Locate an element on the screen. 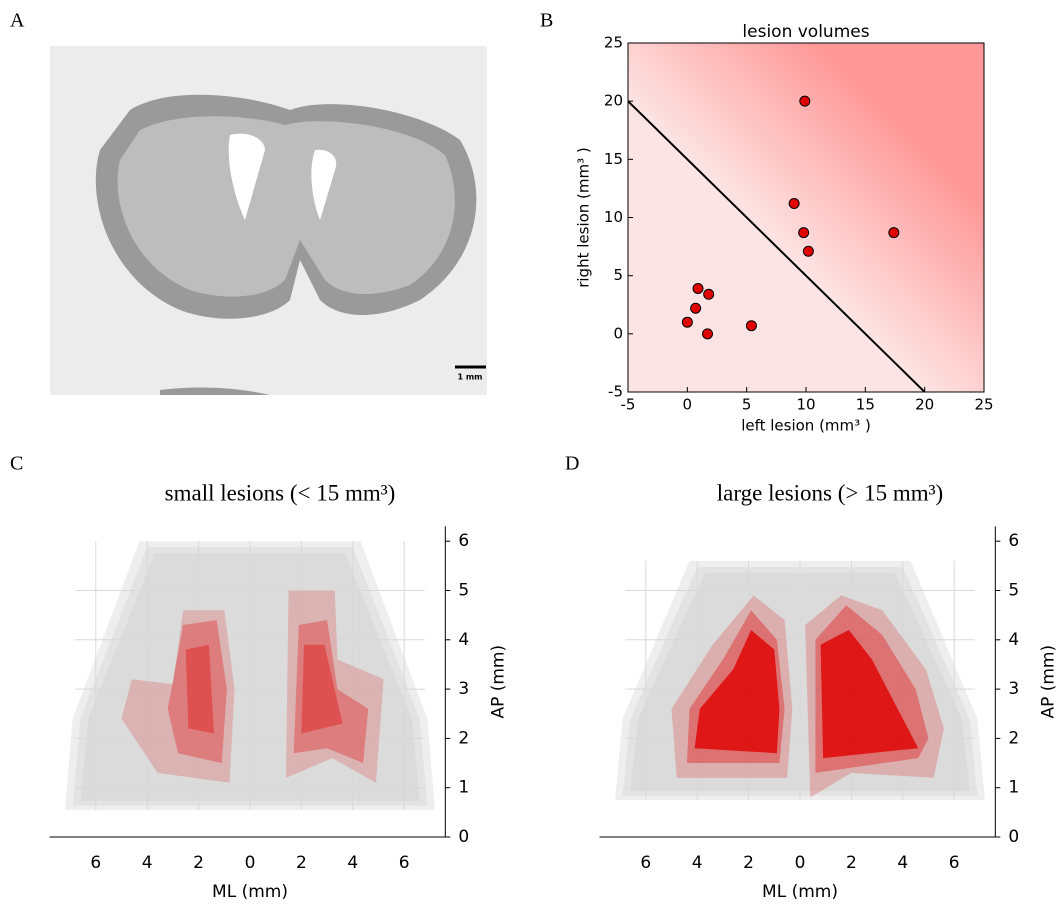 The width and height of the screenshot is (1064, 905). y-tick-label: 15 is located at coordinates (613, 159).